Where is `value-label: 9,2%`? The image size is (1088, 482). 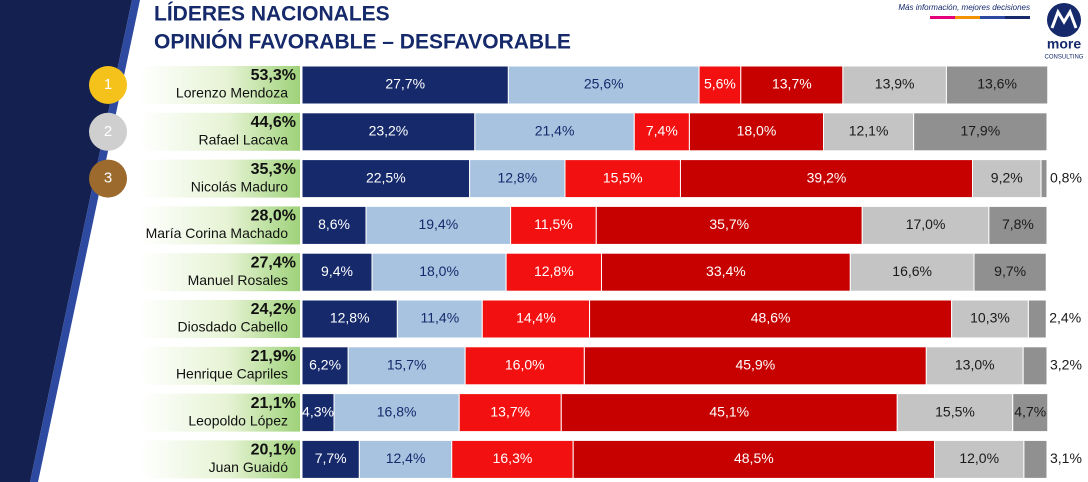
value-label: 9,2% is located at coordinates (1007, 177).